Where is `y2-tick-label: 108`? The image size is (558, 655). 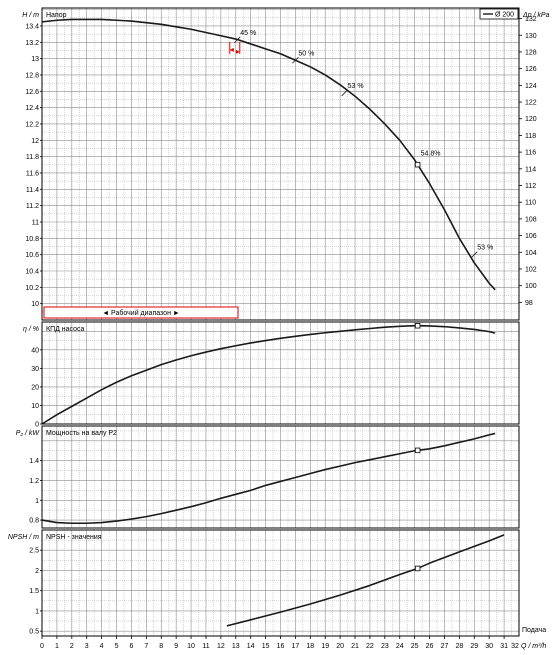 y2-tick-label: 108 is located at coordinates (531, 219).